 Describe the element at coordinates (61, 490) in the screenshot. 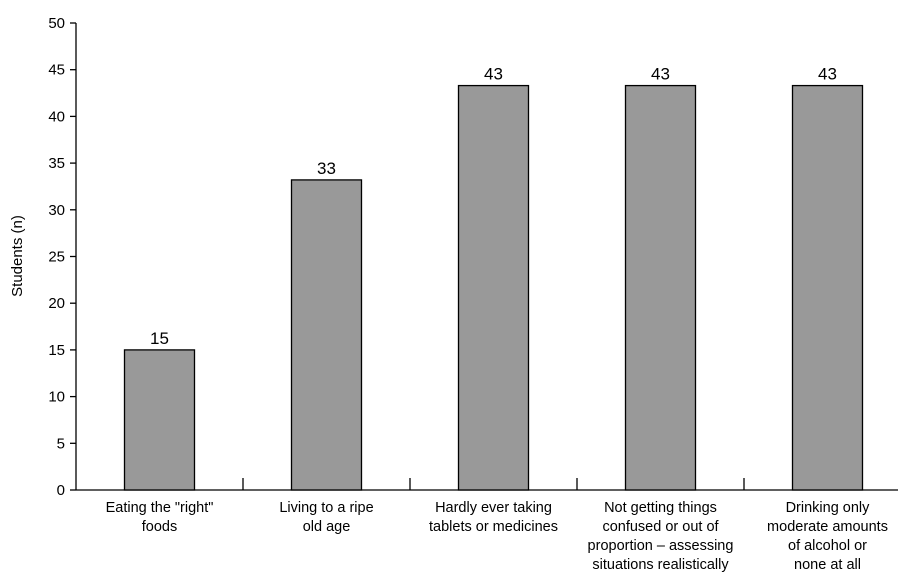

I see `y-tick-label: 0` at that location.